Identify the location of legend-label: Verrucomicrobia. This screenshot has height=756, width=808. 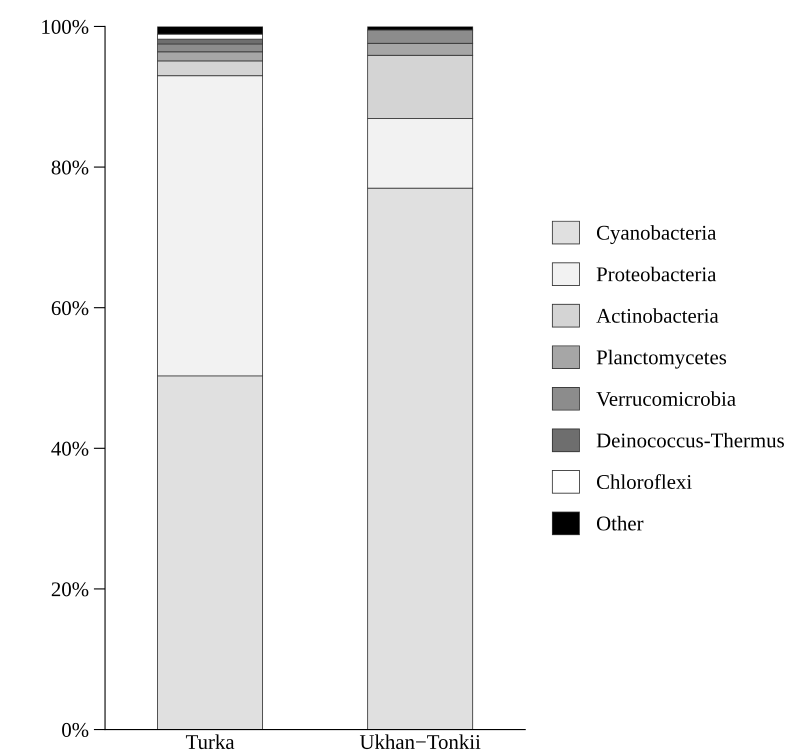
(666, 398).